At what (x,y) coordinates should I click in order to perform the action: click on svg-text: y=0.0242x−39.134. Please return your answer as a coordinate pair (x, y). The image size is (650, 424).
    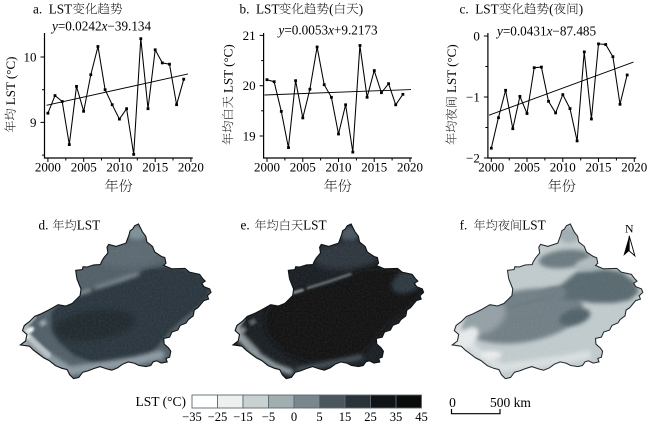
    Looking at the image, I should click on (101, 26).